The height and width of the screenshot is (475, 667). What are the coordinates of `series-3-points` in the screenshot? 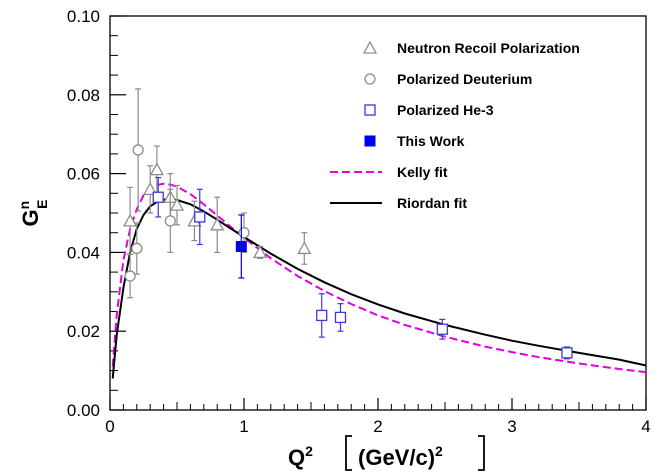 It's located at (241, 246).